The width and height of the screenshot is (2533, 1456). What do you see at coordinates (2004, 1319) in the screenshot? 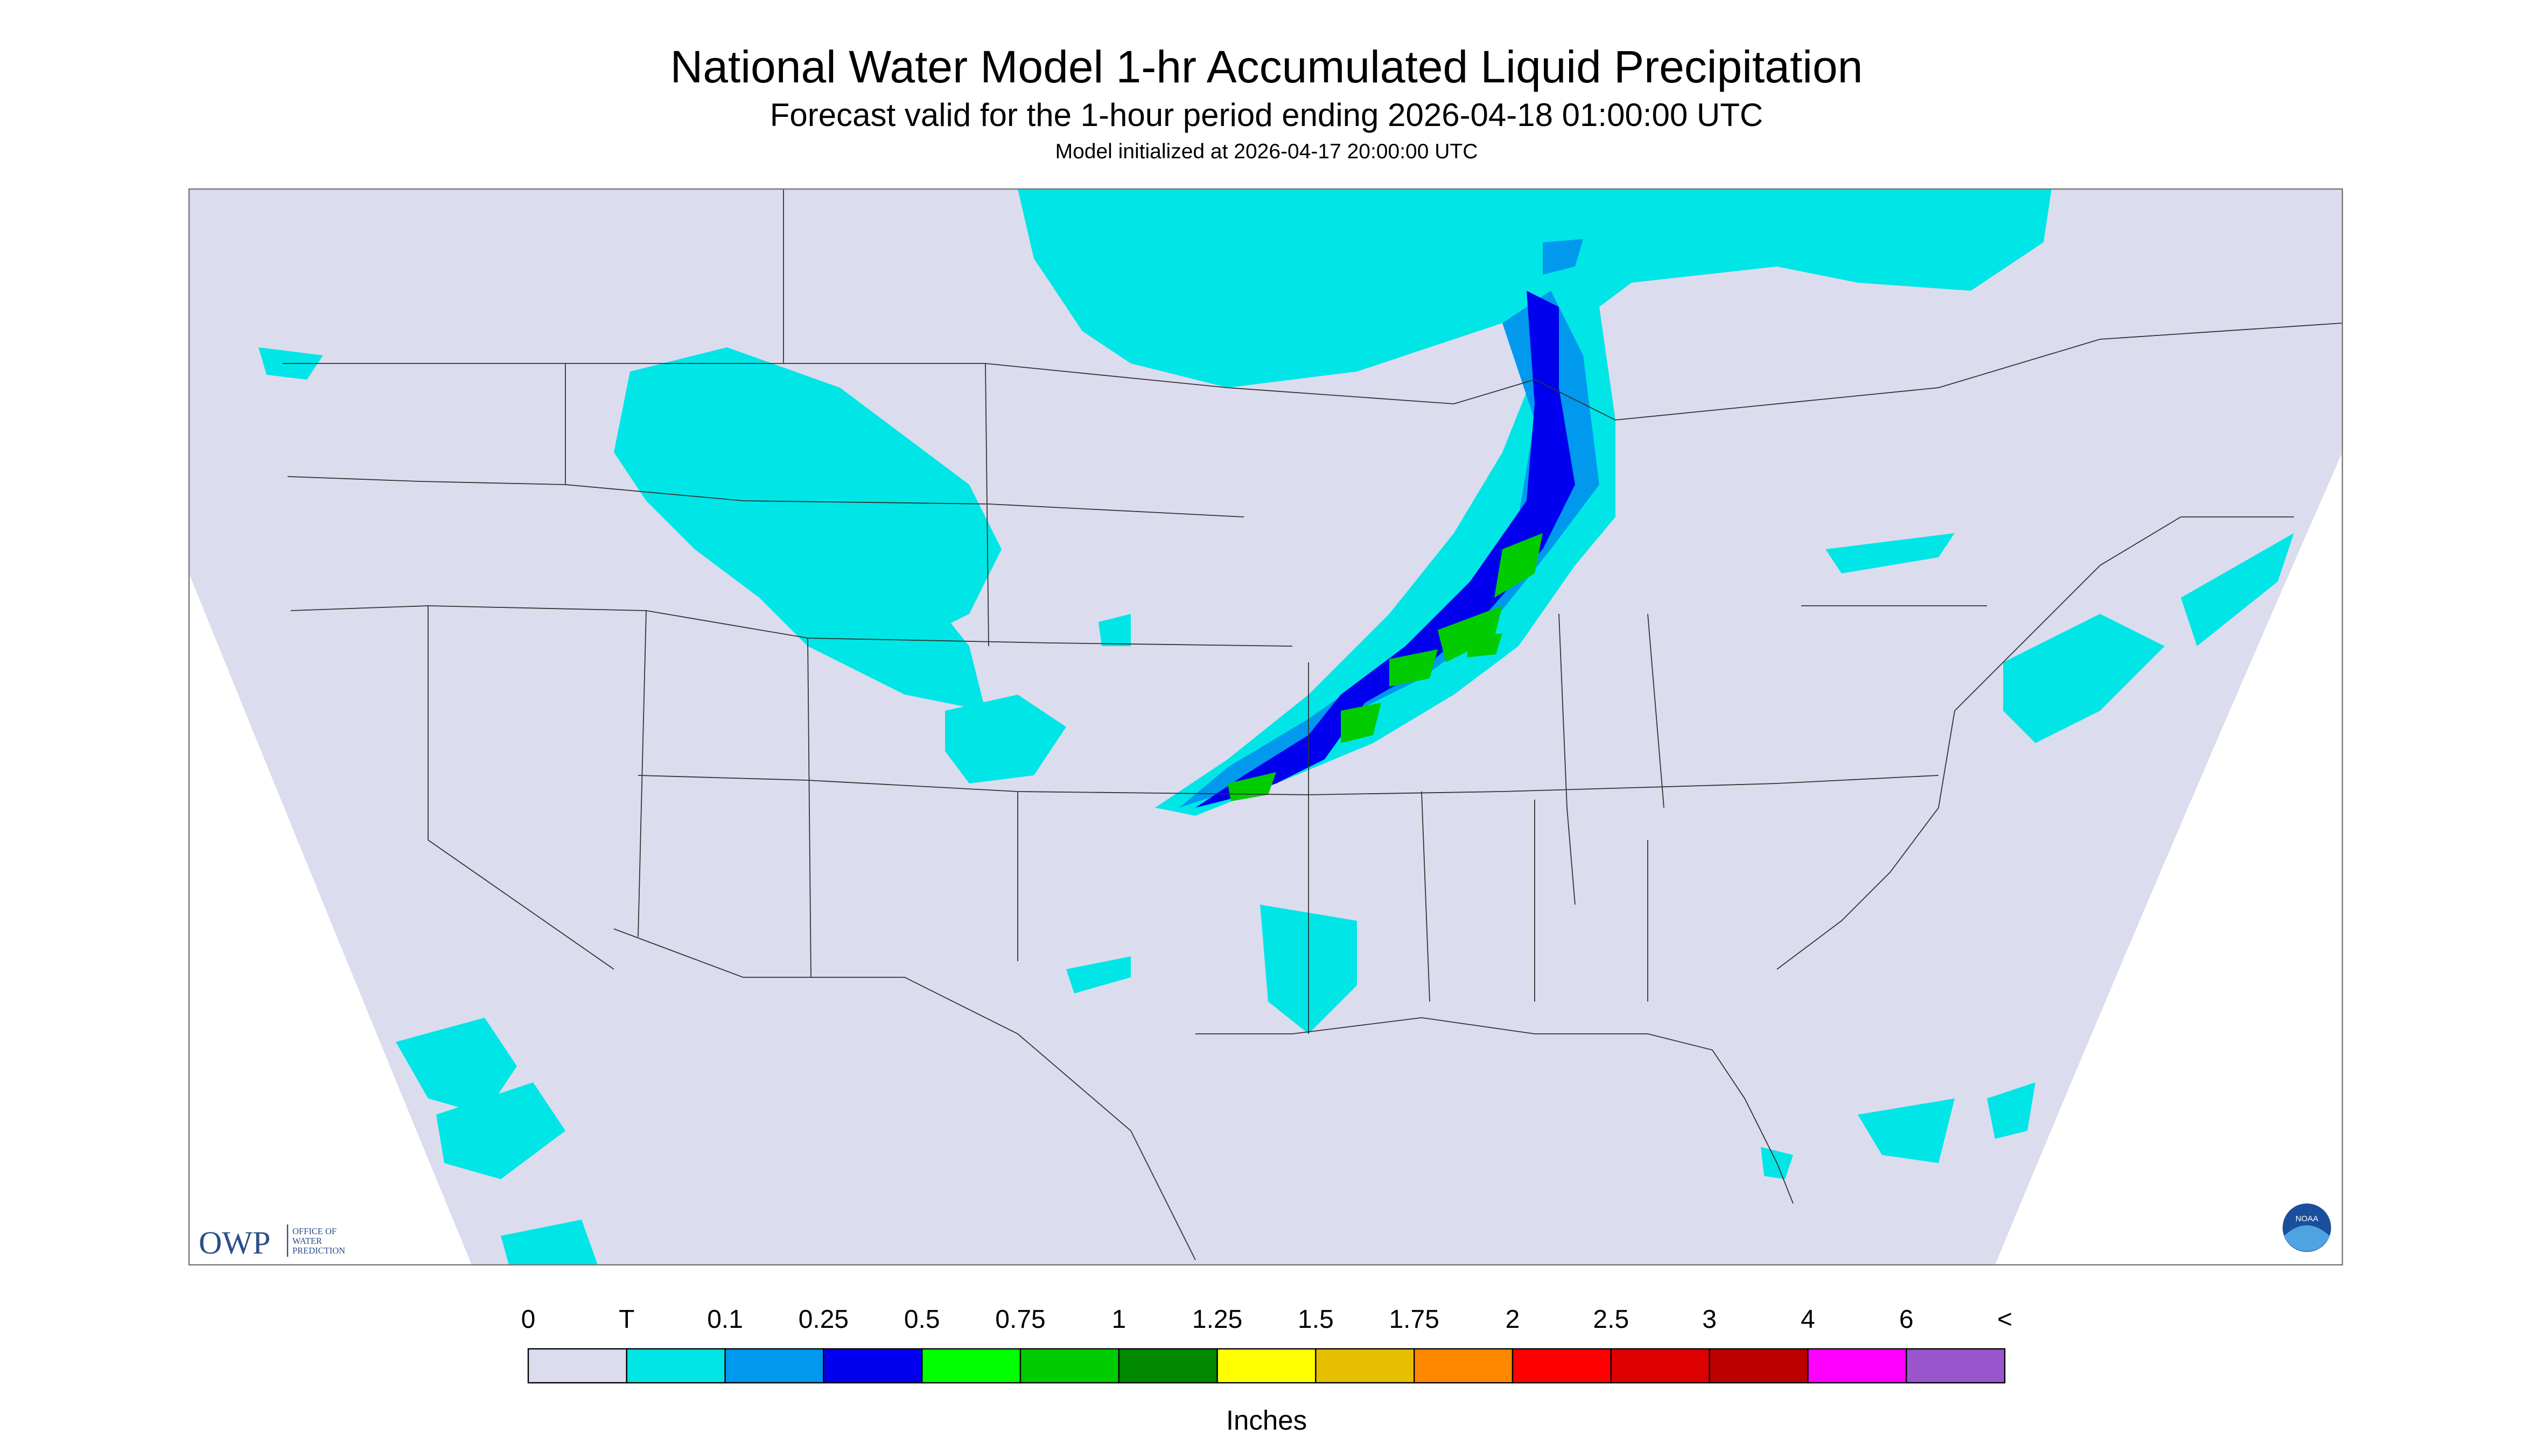
I see `legend-label: <` at bounding box center [2004, 1319].